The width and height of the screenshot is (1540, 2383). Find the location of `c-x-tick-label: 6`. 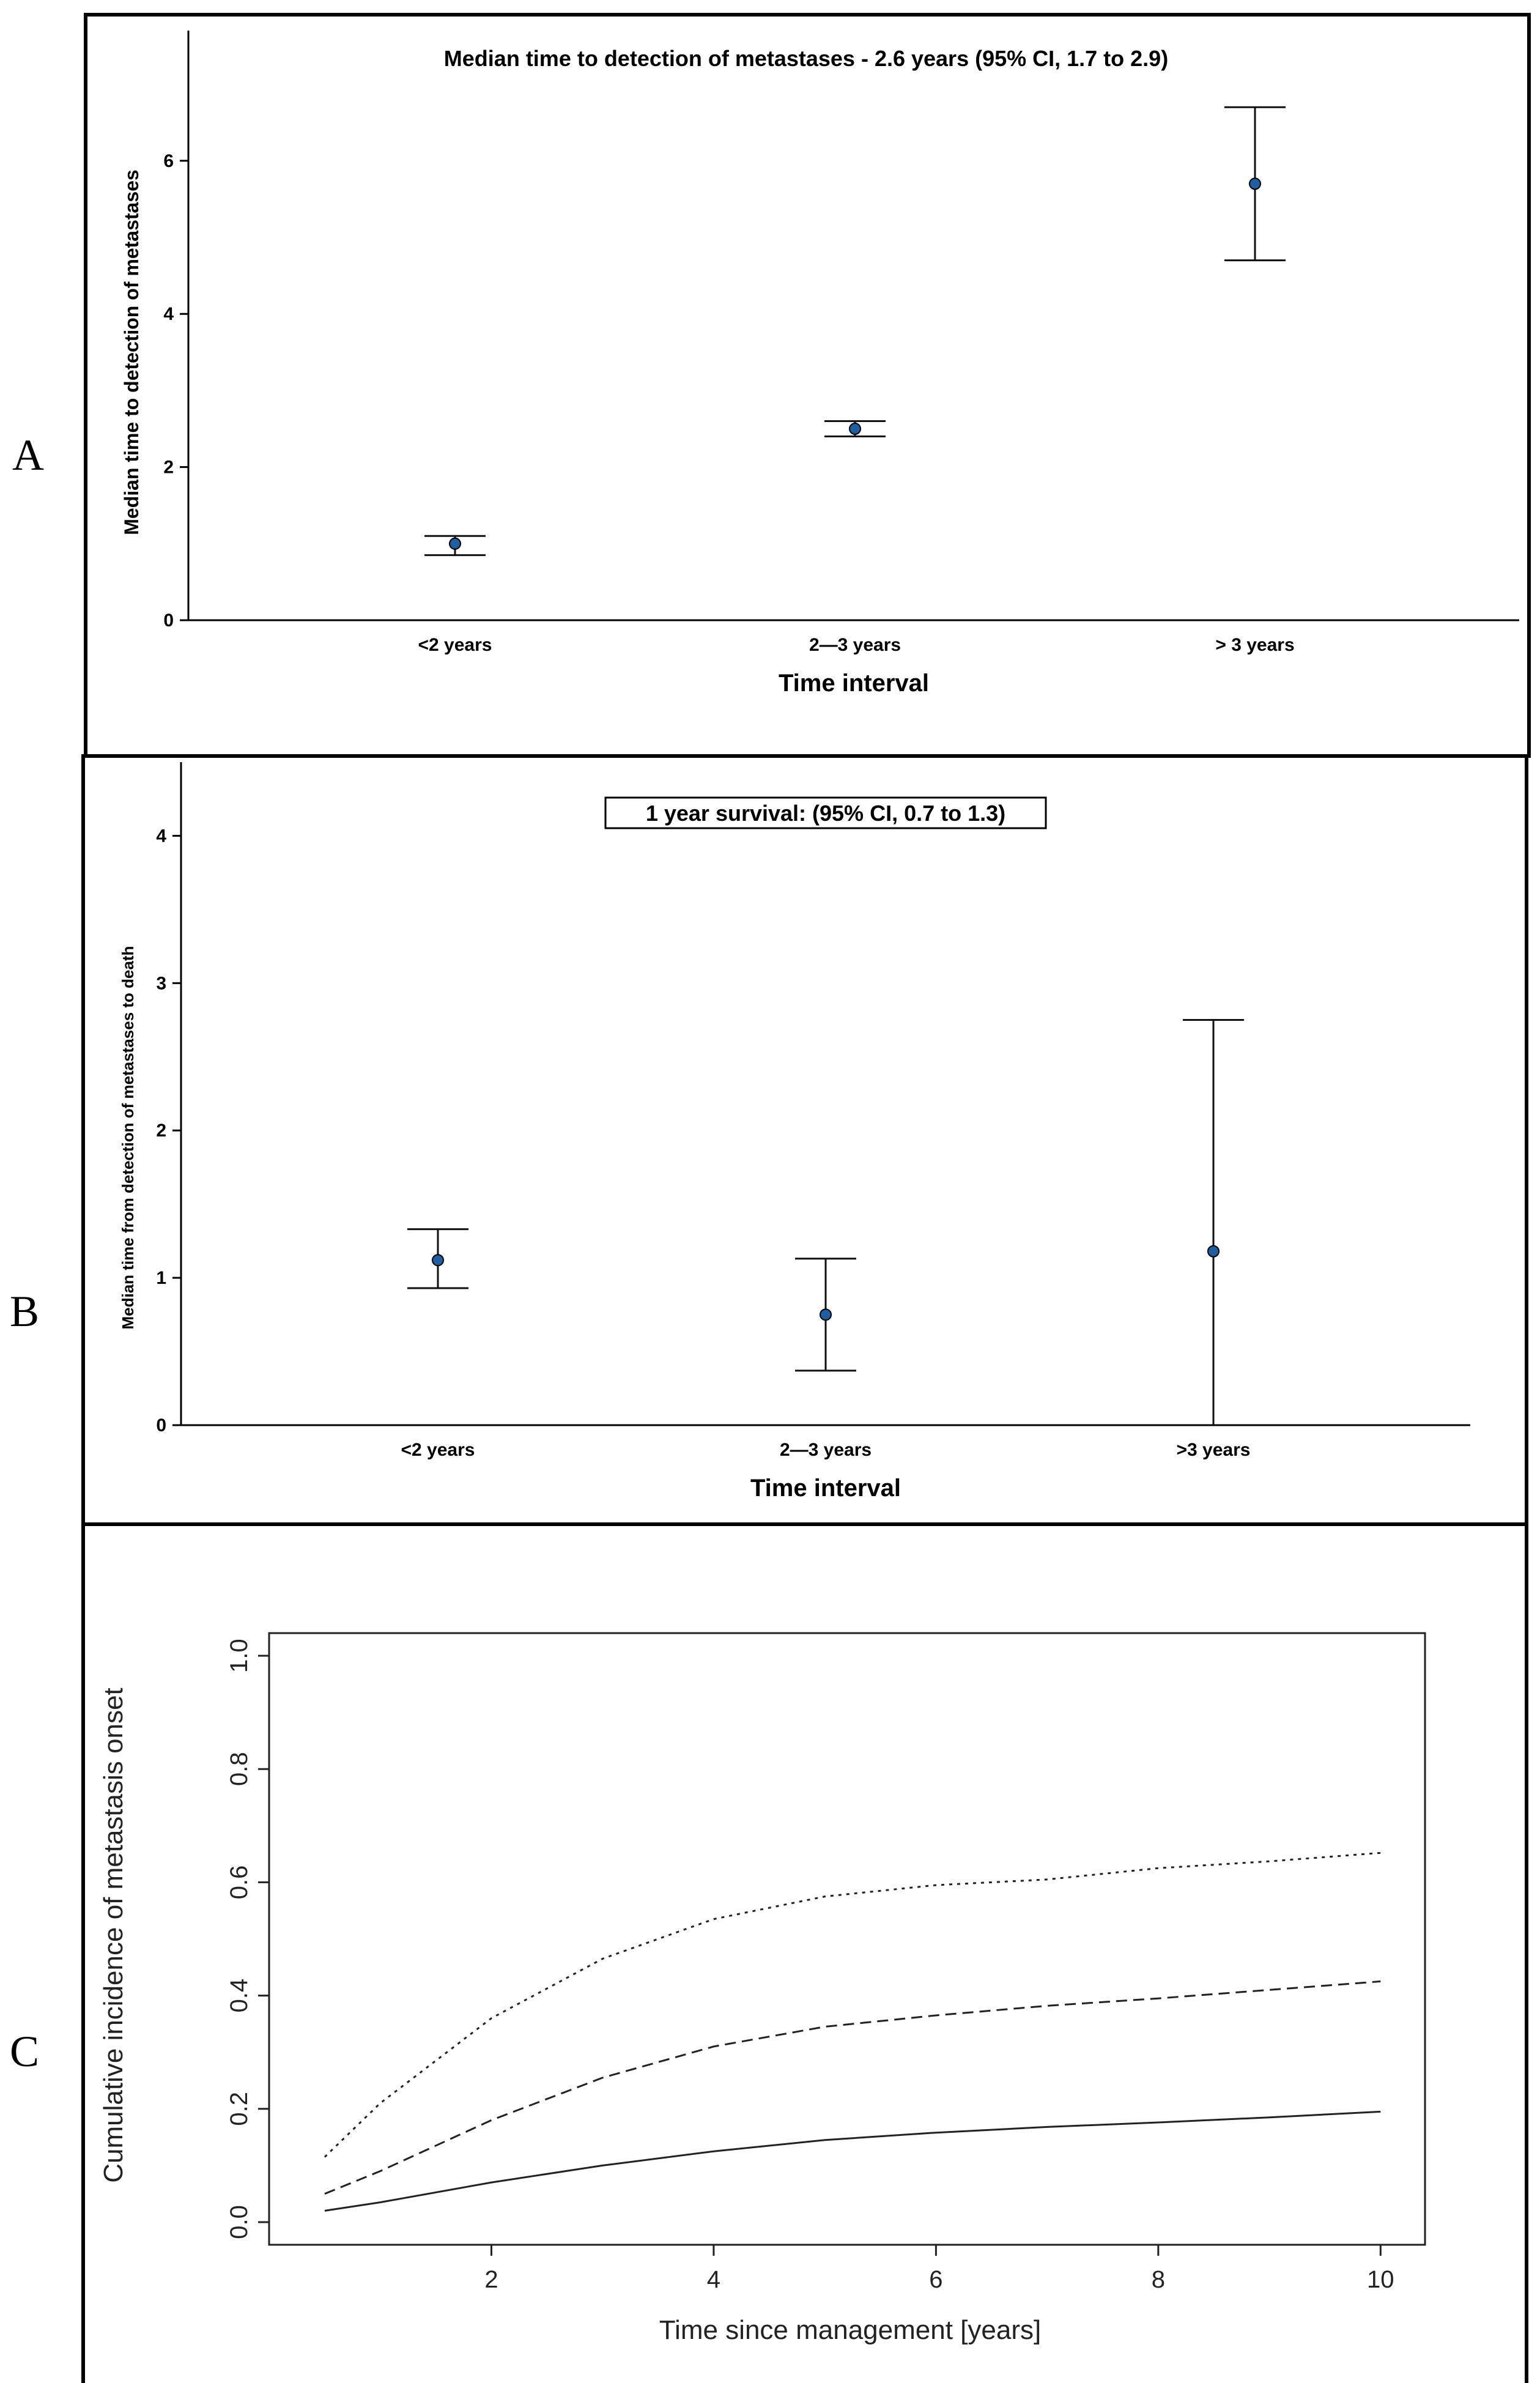

c-x-tick-label: 6 is located at coordinates (935, 2280).